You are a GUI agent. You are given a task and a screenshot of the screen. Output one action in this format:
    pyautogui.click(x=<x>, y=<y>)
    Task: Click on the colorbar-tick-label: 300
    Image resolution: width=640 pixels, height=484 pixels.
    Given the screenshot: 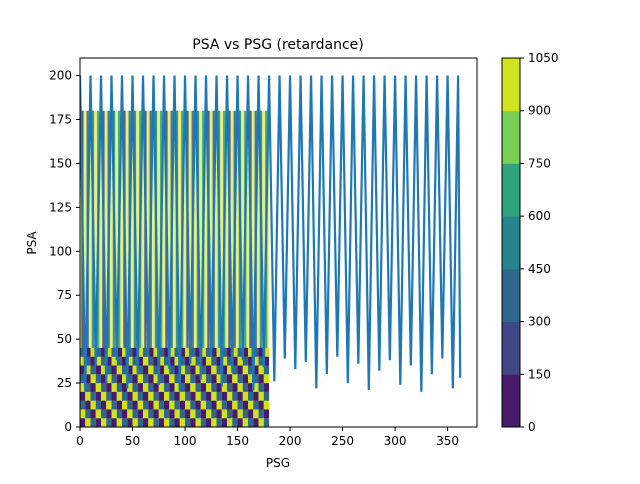 What is the action you would take?
    pyautogui.click(x=539, y=322)
    